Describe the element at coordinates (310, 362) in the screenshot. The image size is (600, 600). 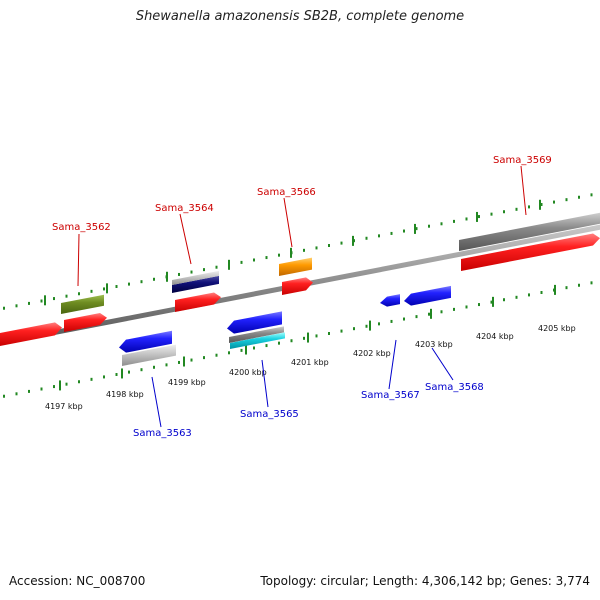
I see `tick-label: 4201 kbp` at that location.